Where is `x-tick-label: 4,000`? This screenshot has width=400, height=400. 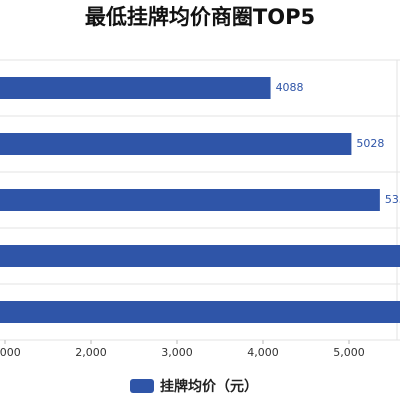 x-tick-label: 4,000 is located at coordinates (263, 352).